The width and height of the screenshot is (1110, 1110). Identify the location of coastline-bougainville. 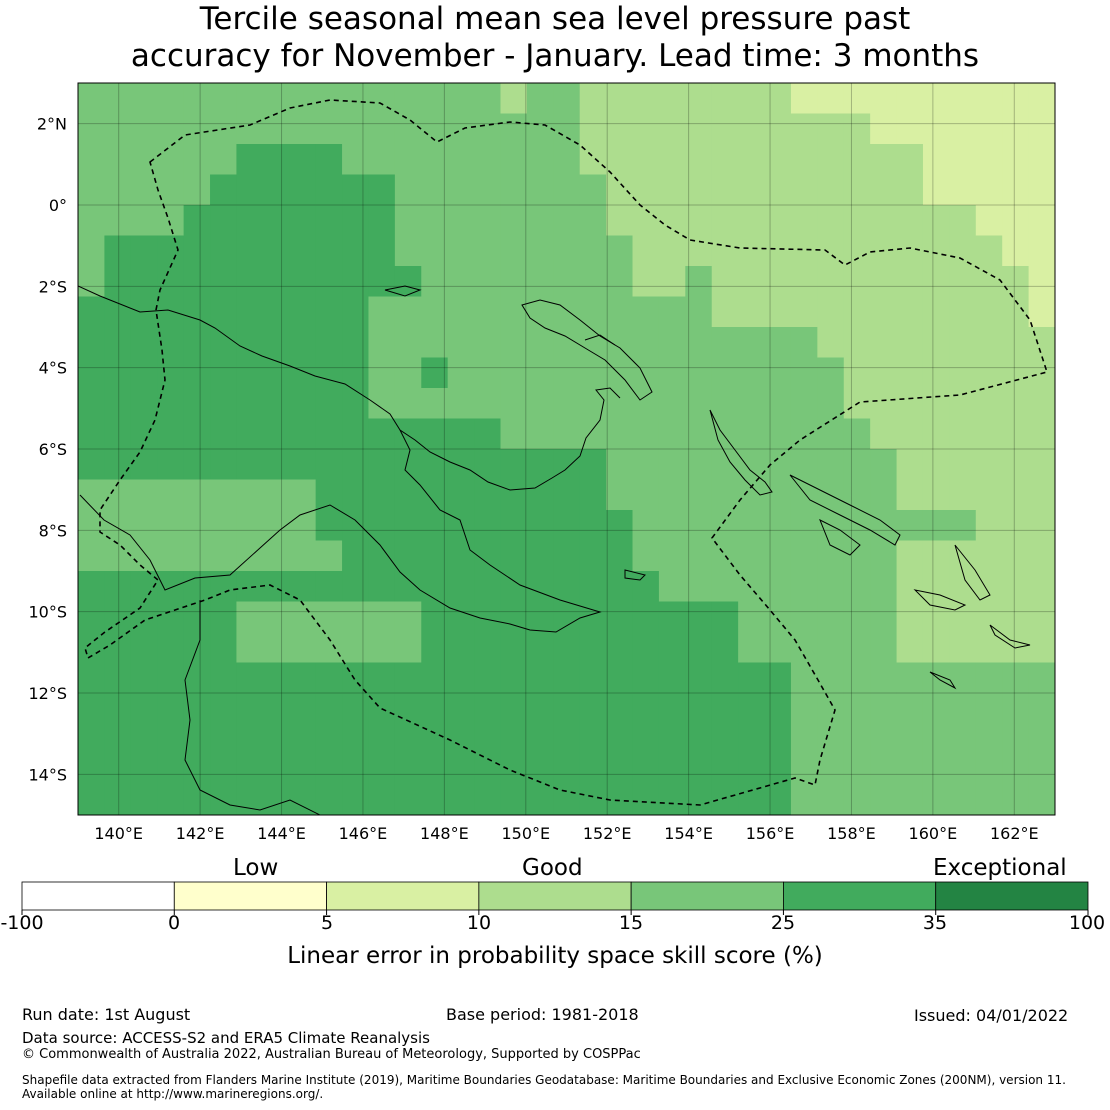
(741, 452).